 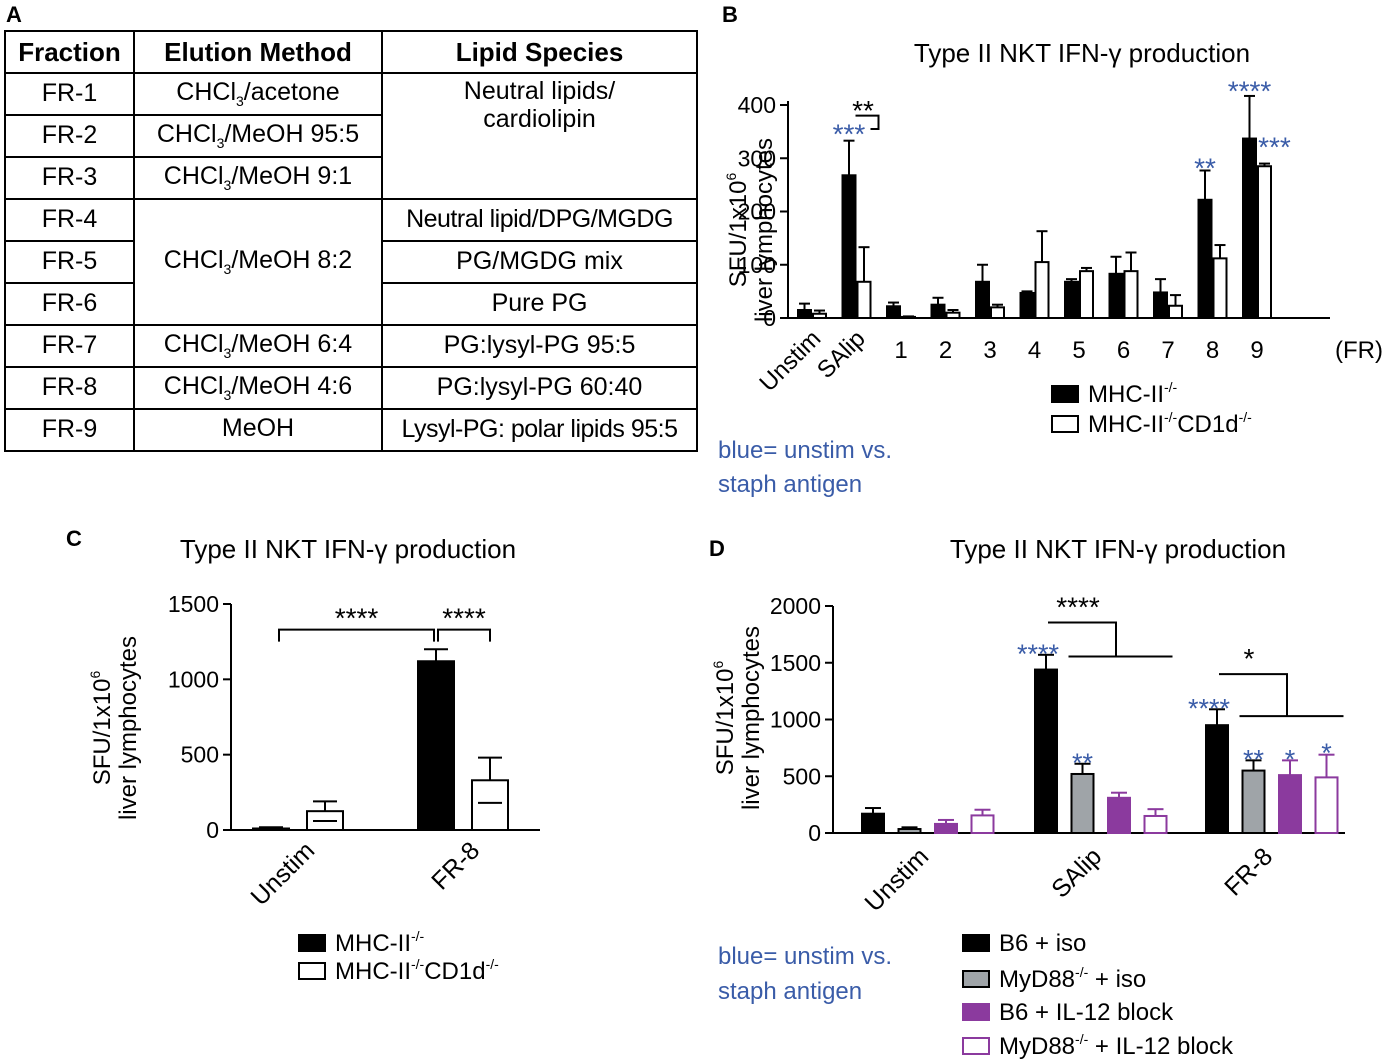 I want to click on table-header-row: Fraction Elution Method Lipid Species, so click(x=351, y=52).